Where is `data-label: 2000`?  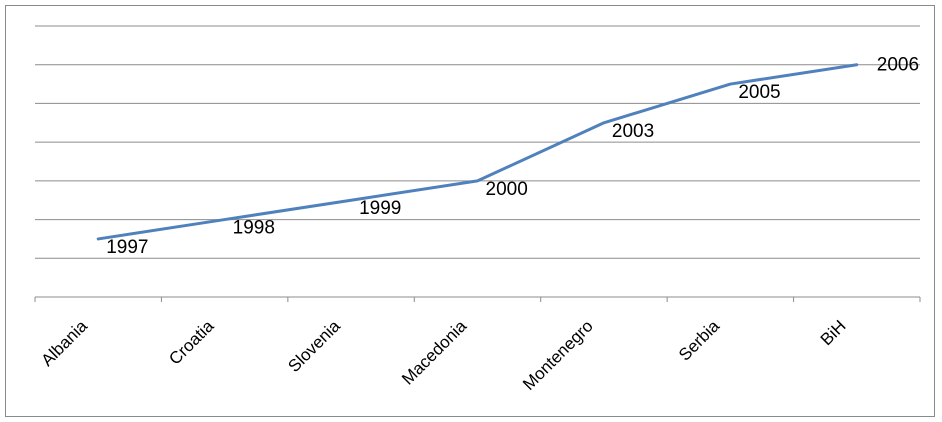
data-label: 2000 is located at coordinates (507, 189).